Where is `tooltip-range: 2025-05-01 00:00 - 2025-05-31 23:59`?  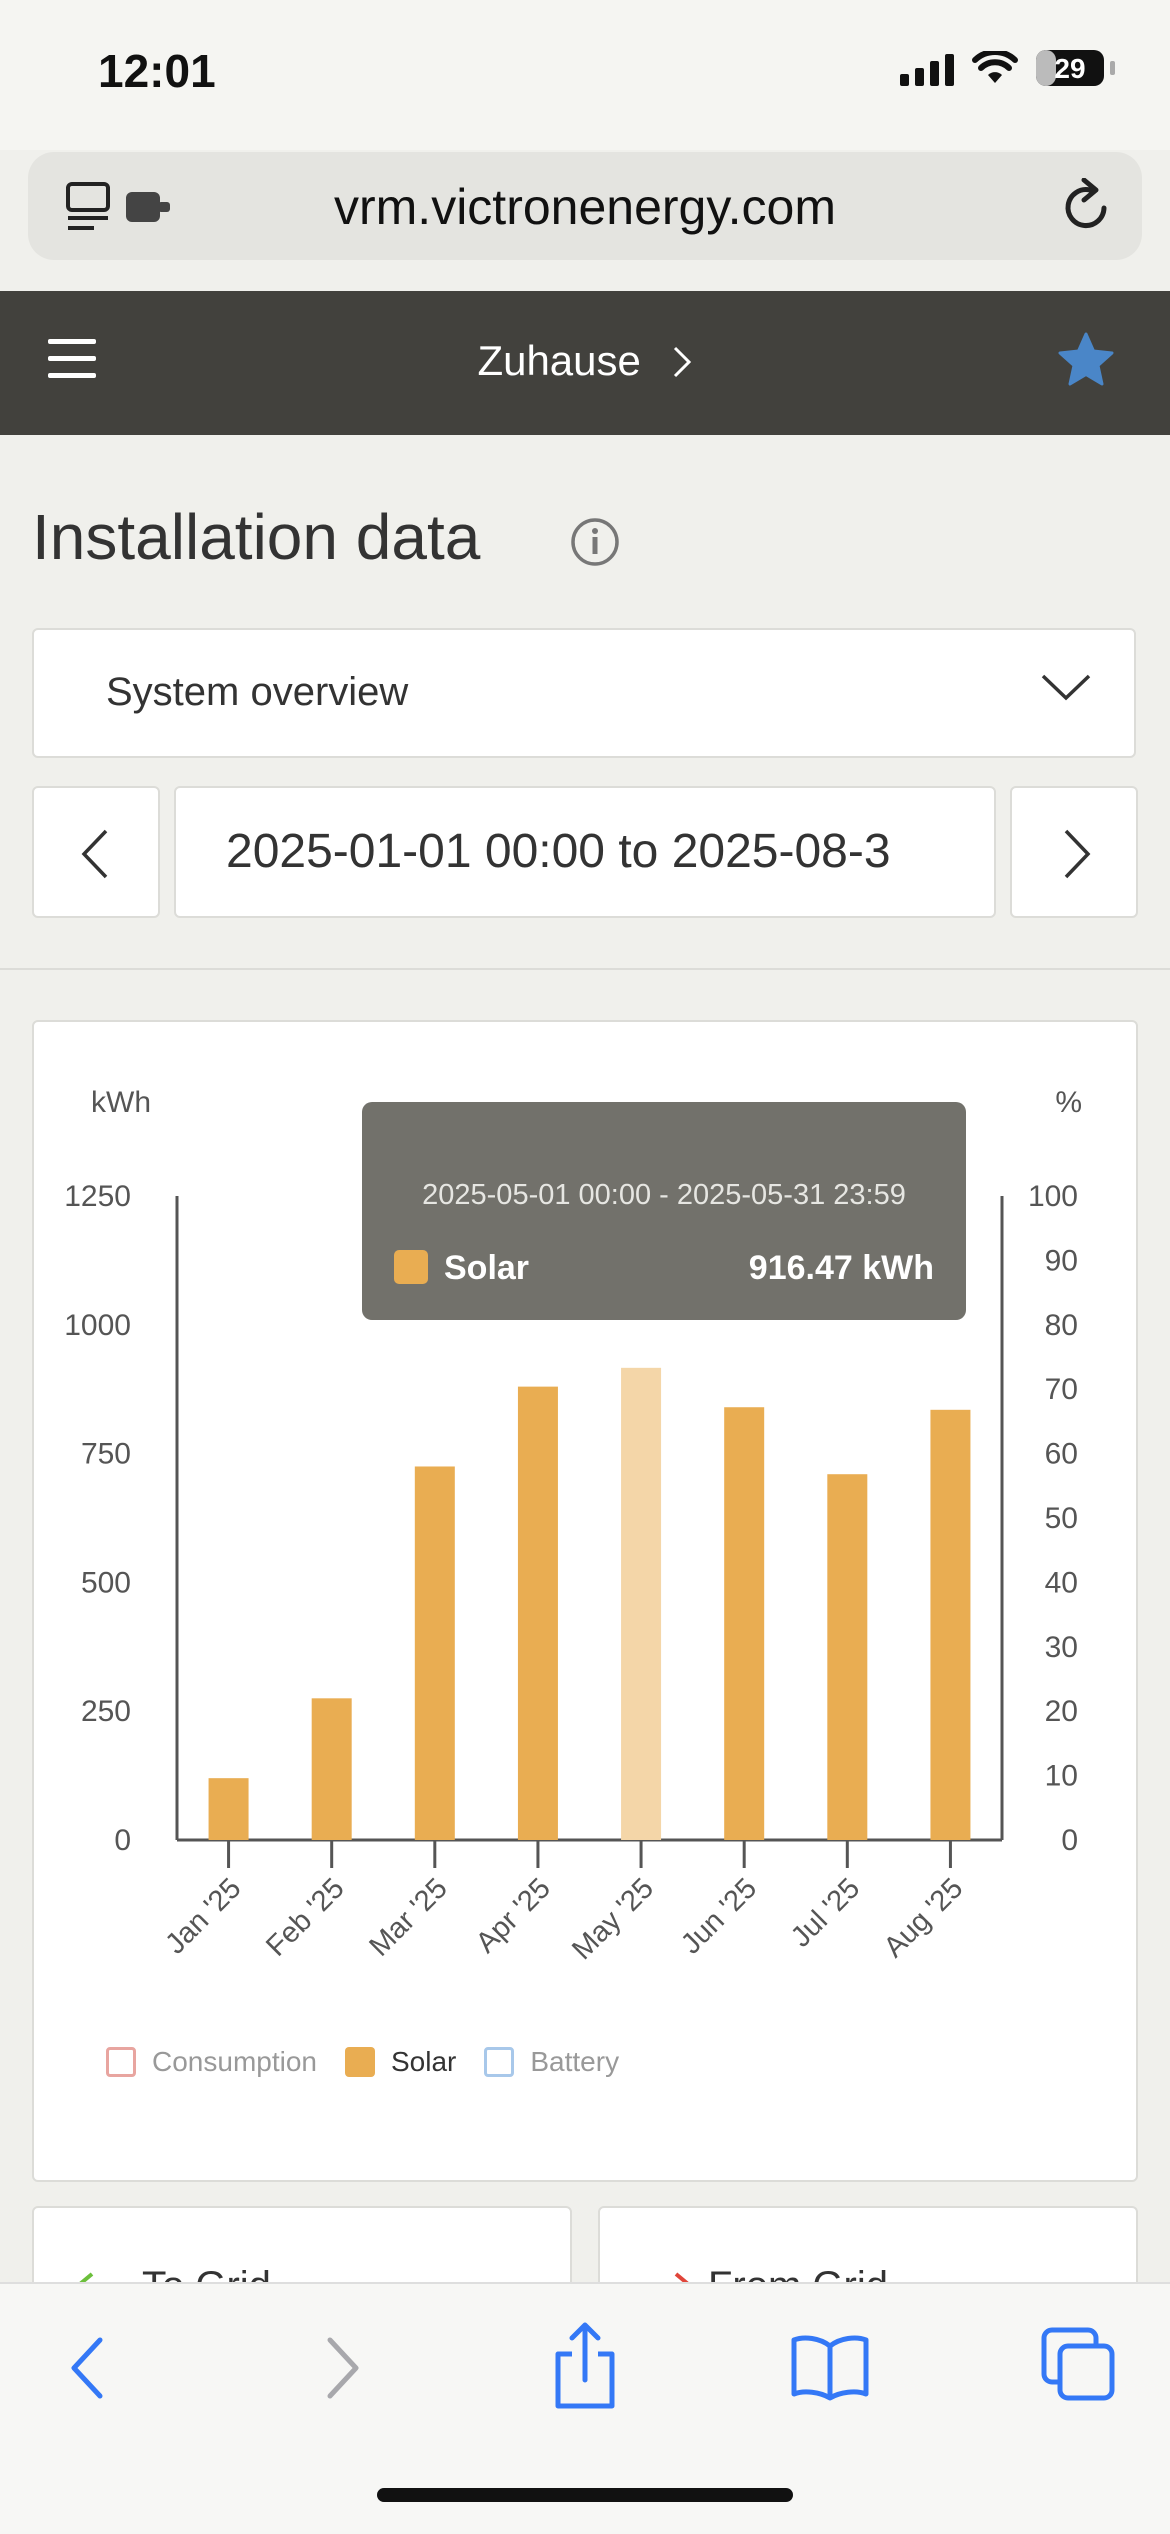 tooltip-range: 2025-05-01 00:00 - 2025-05-31 23:59 is located at coordinates (664, 1195).